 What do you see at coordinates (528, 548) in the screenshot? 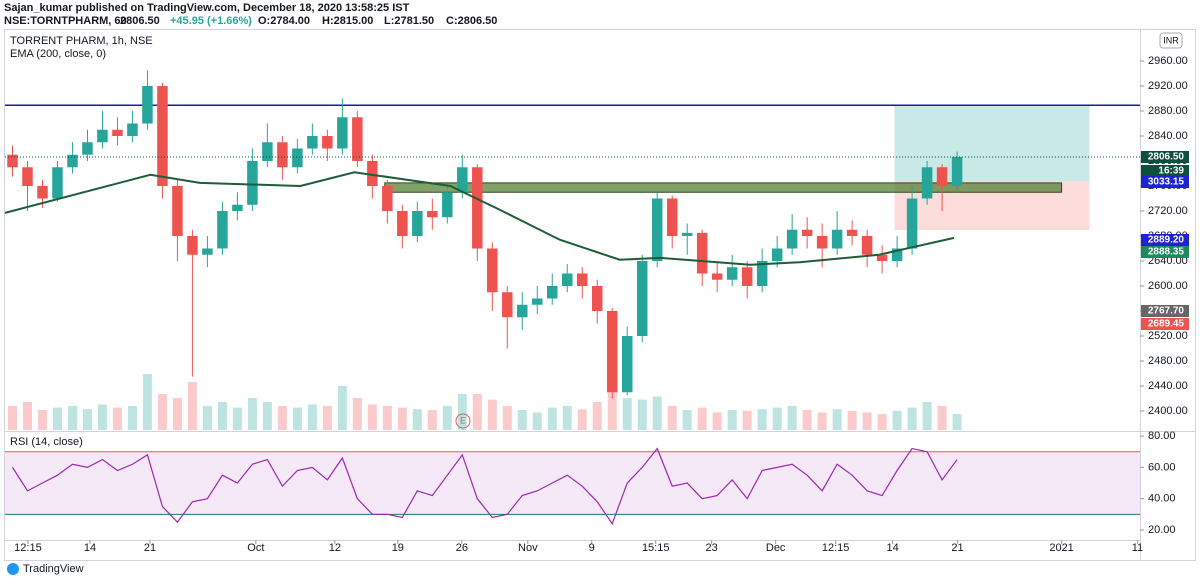
I see `x-tick-label: Nov` at bounding box center [528, 548].